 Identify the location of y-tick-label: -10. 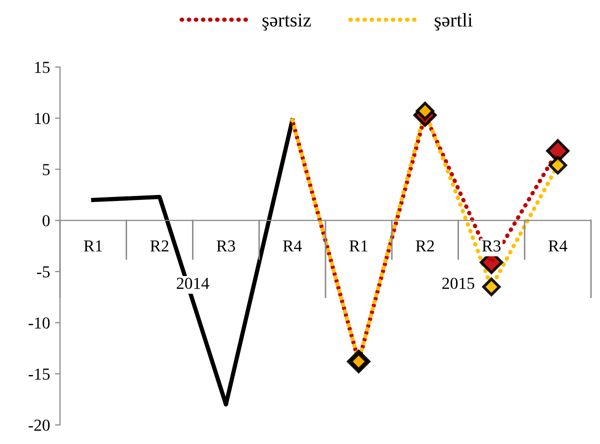
(39, 323).